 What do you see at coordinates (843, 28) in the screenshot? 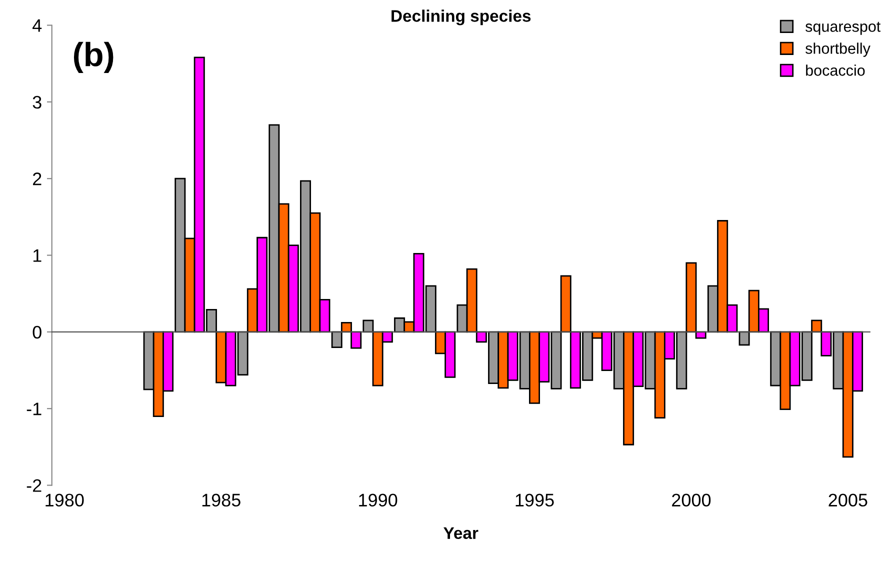
I see `legend-label: squarespot` at bounding box center [843, 28].